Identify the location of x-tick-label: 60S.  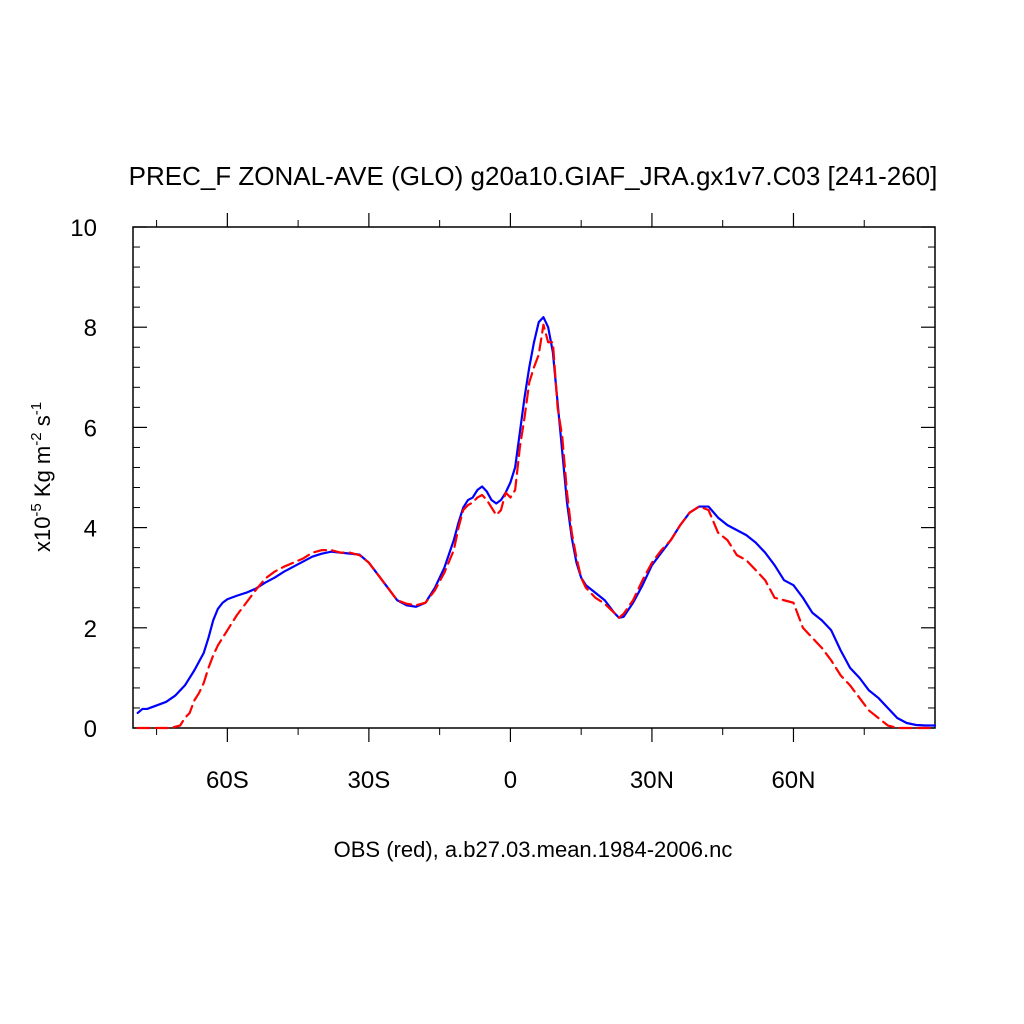
(227, 780).